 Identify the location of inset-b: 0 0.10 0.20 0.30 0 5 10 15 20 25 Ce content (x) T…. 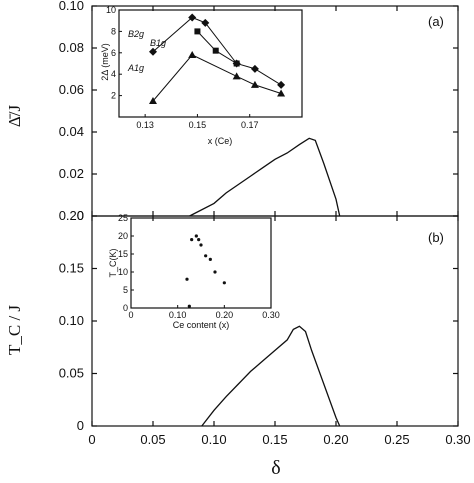
(194, 271).